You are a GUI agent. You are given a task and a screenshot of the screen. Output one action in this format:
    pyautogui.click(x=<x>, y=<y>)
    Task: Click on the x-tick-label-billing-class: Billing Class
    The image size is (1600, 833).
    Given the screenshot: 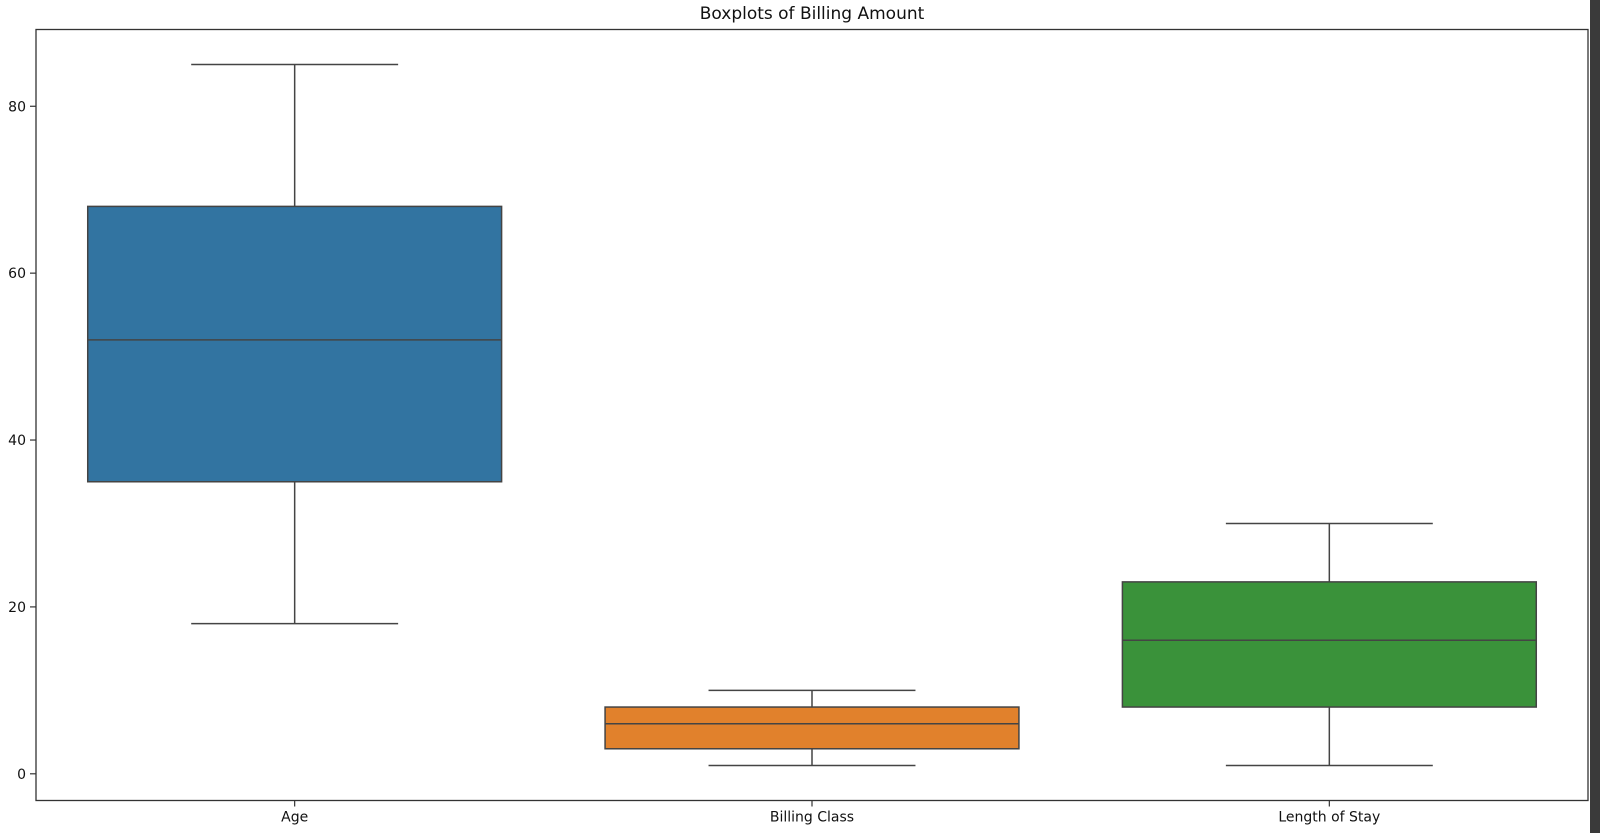 What is the action you would take?
    pyautogui.click(x=812, y=818)
    